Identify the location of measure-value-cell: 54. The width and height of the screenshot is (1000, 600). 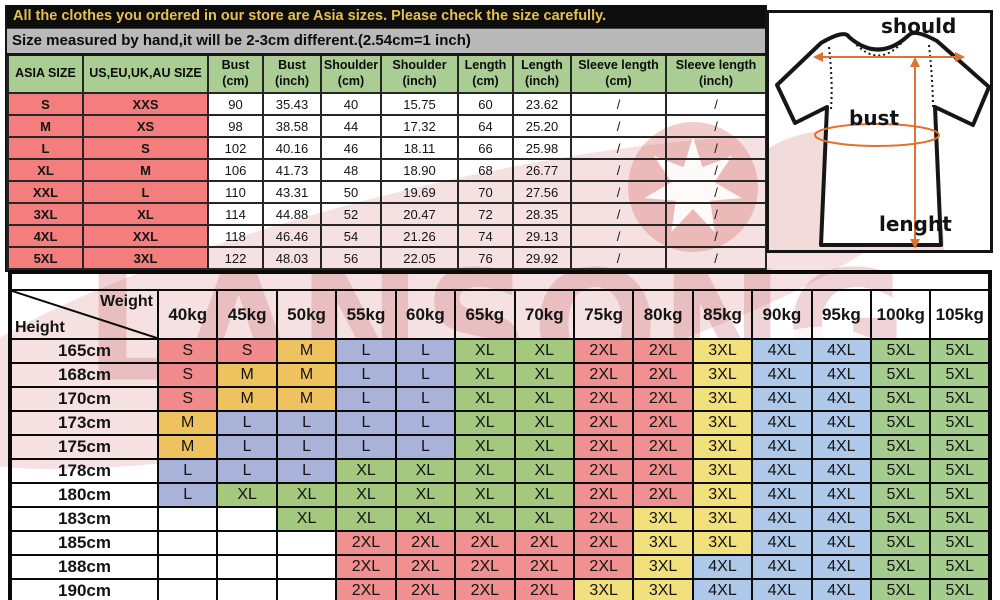
(351, 236).